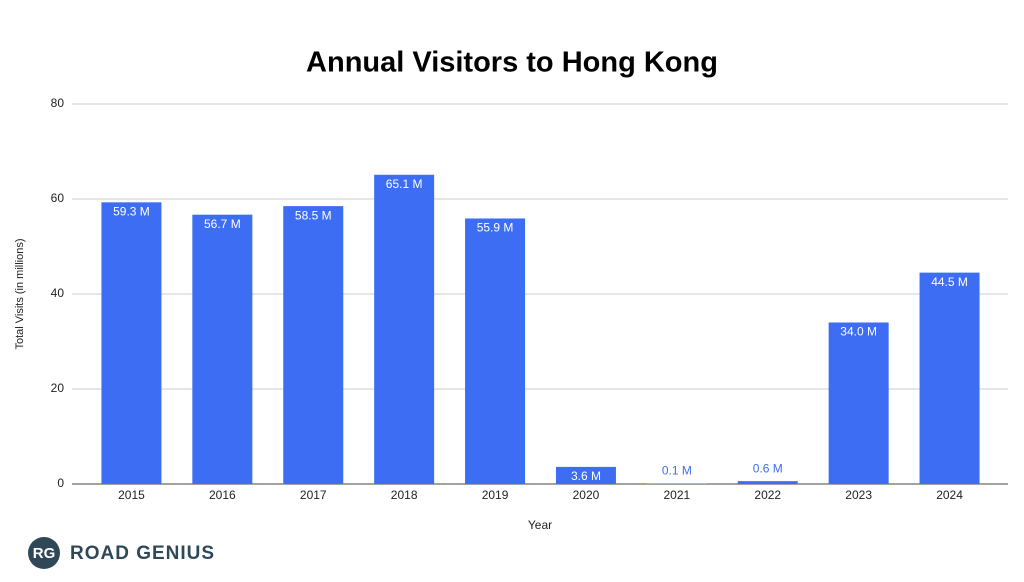 The width and height of the screenshot is (1024, 582). I want to click on y-tick-label: 80, so click(58, 103).